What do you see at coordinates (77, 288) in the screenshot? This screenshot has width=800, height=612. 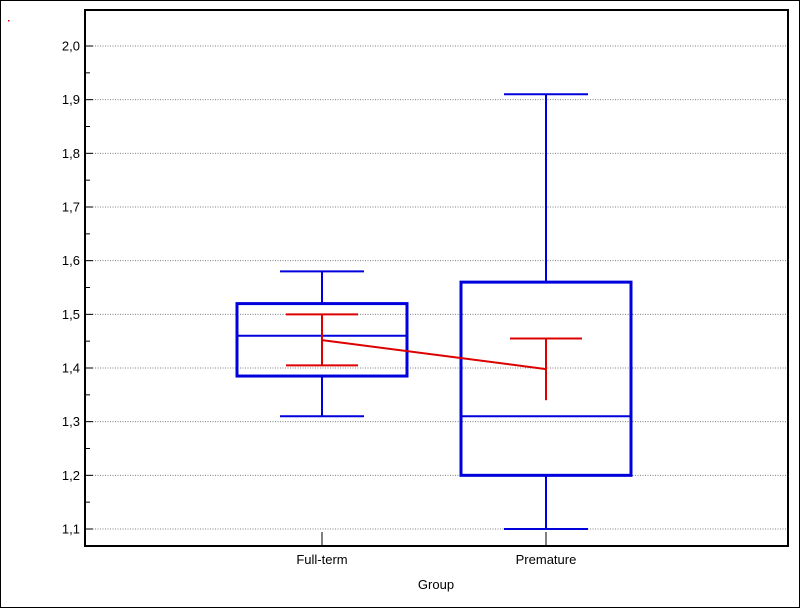 I see `y-axis-ticks: 1,1 1,2 1,3 1,4 1,5 1,6 1,7 1,8 1,9 2,0` at bounding box center [77, 288].